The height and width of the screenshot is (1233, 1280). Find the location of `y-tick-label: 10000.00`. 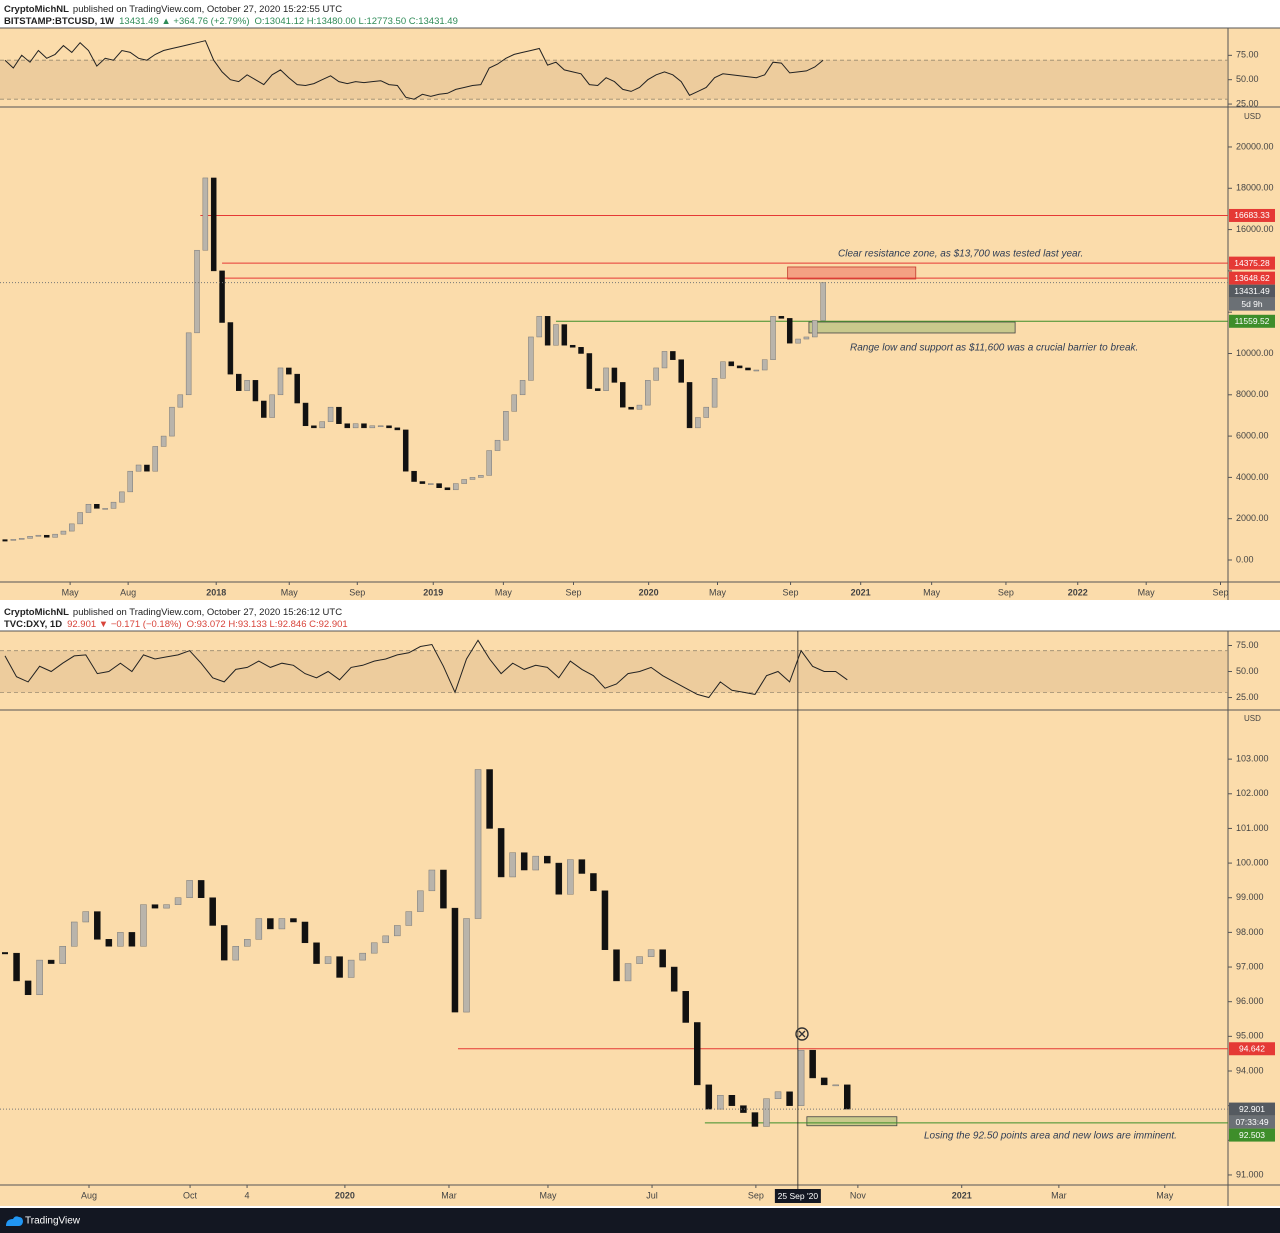

y-tick-label: 10000.00 is located at coordinates (1255, 353).